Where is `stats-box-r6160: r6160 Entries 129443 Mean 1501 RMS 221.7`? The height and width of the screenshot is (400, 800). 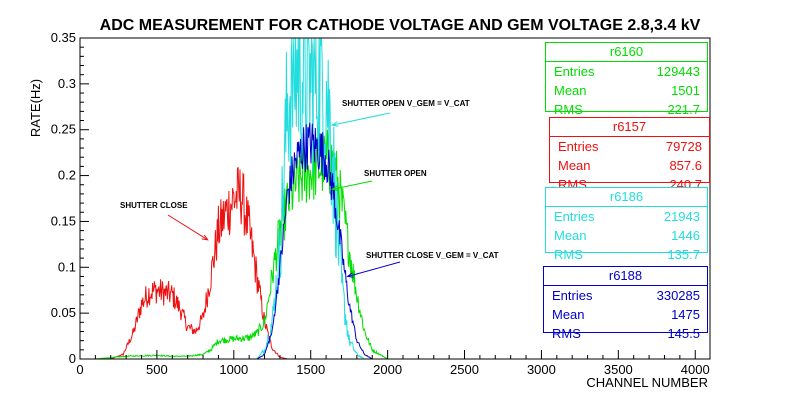 stats-box-r6160: r6160 Entries 129443 Mean 1501 RMS 221.7 is located at coordinates (626, 79).